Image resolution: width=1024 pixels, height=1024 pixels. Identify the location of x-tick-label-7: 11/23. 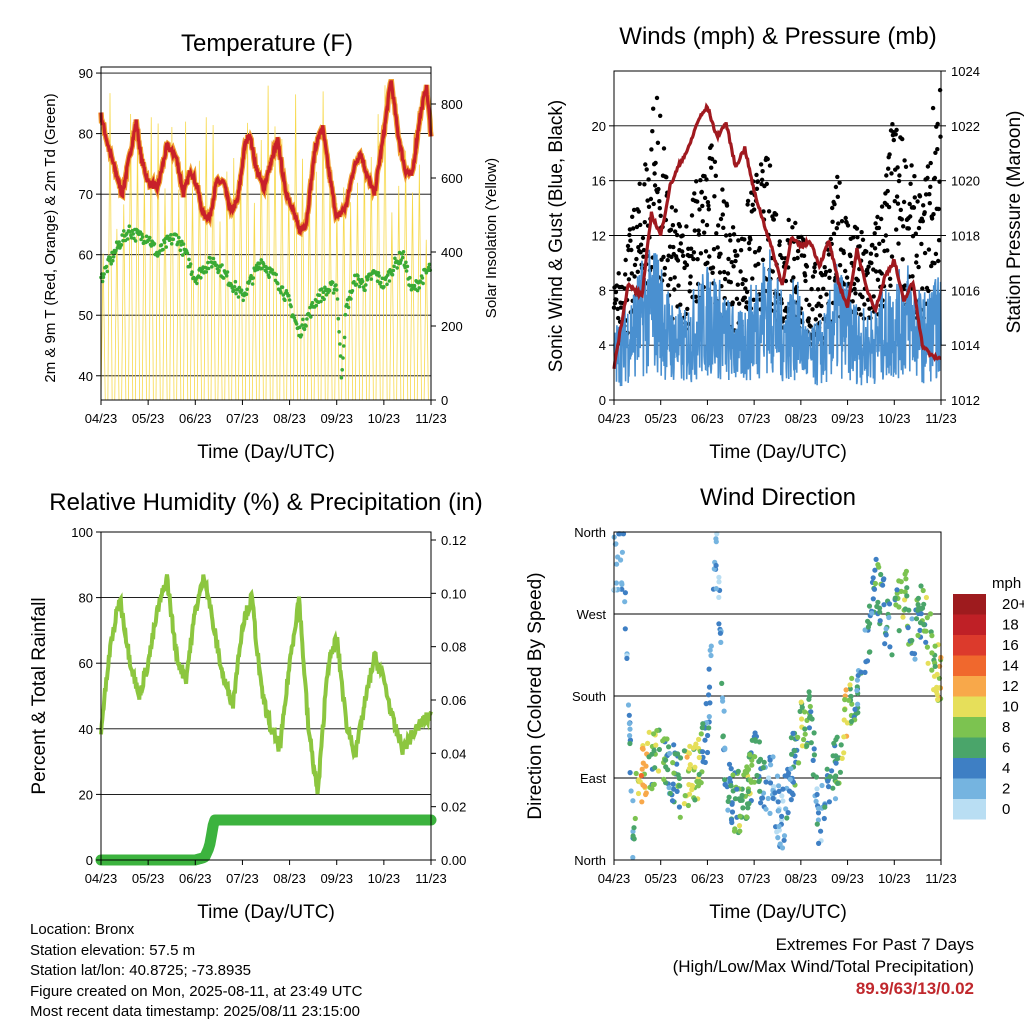
(941, 418).